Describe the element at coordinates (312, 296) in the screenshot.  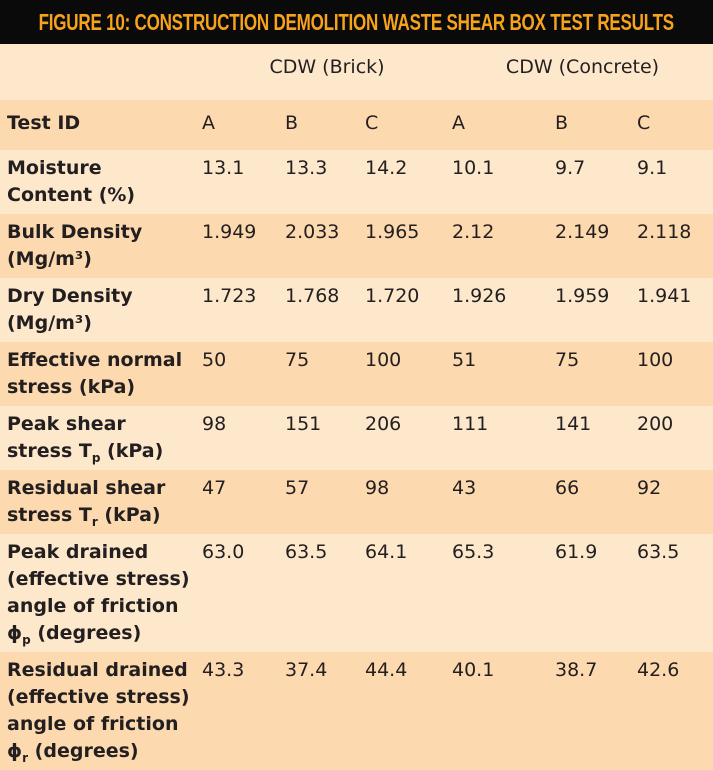
I see `cell: 1.768` at that location.